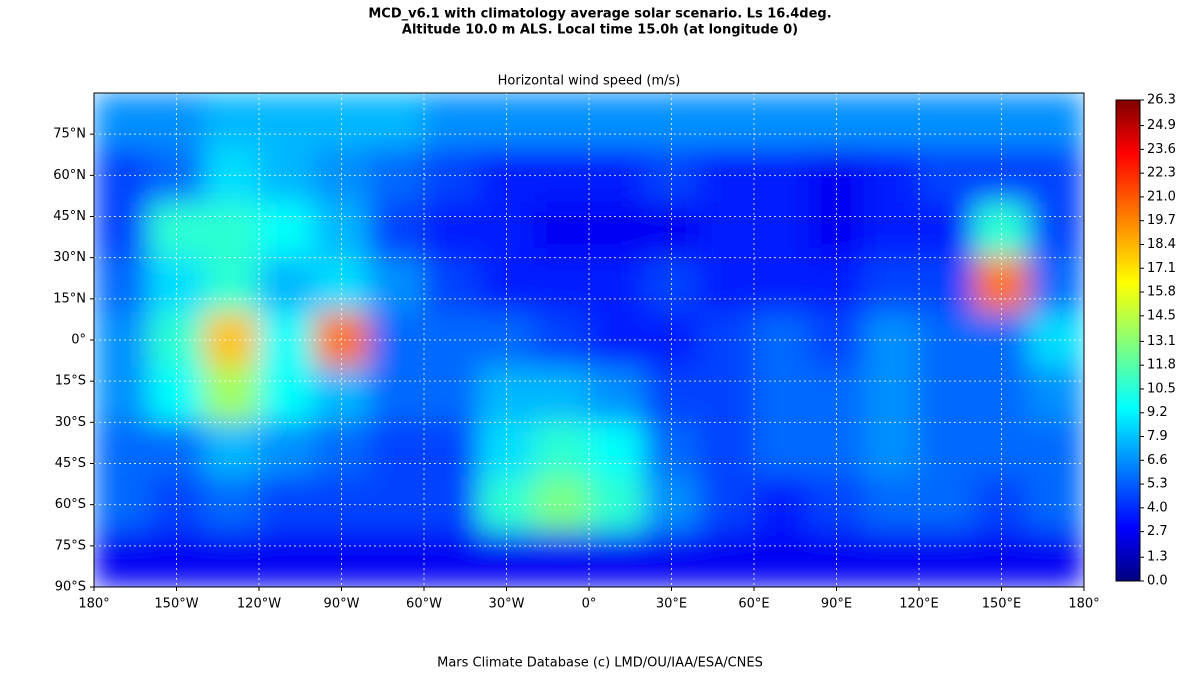  Describe the element at coordinates (919, 604) in the screenshot. I see `x-tick-label: 120°E` at that location.